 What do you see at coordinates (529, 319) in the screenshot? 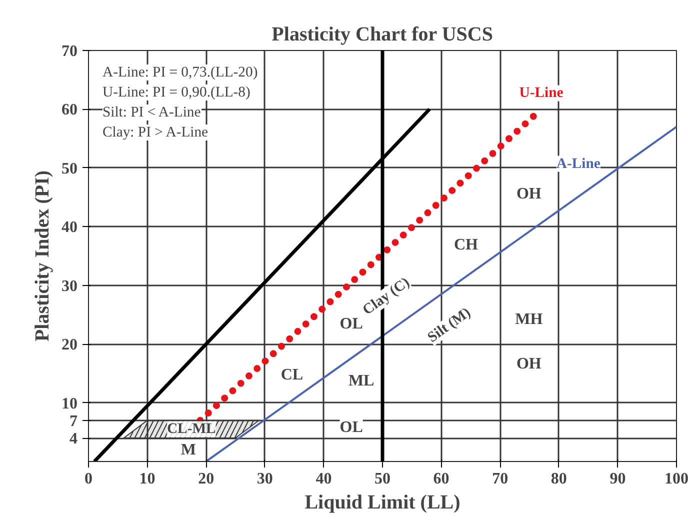
I see `annotation: MH` at bounding box center [529, 319].